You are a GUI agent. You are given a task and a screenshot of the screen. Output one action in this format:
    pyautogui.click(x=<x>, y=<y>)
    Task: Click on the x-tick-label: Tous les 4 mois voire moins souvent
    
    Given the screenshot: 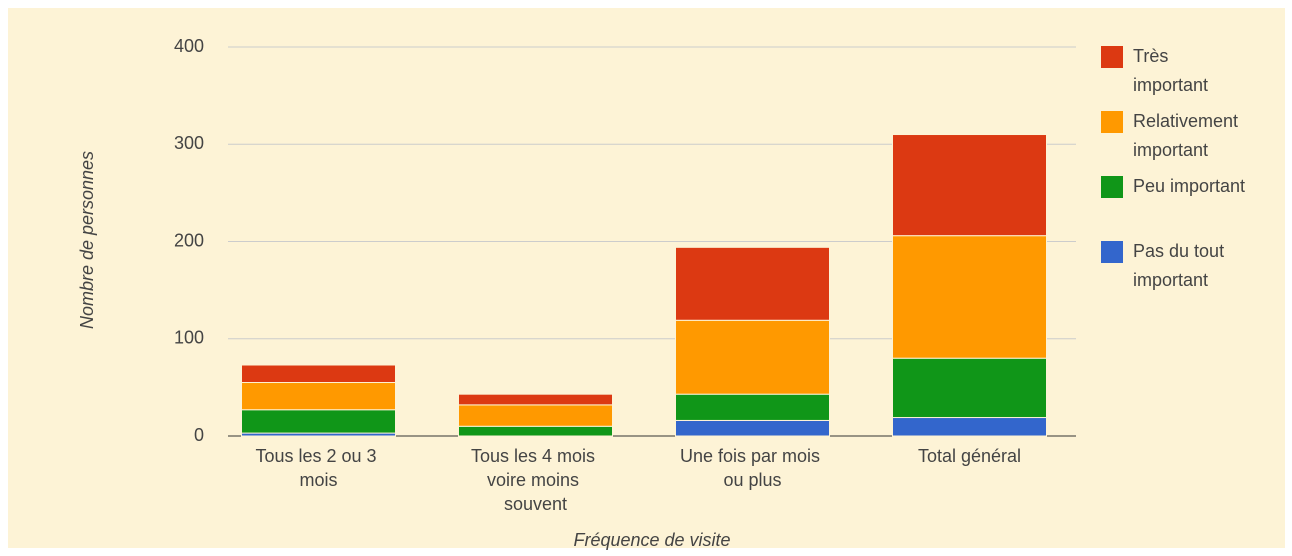 What is the action you would take?
    pyautogui.click(x=535, y=480)
    